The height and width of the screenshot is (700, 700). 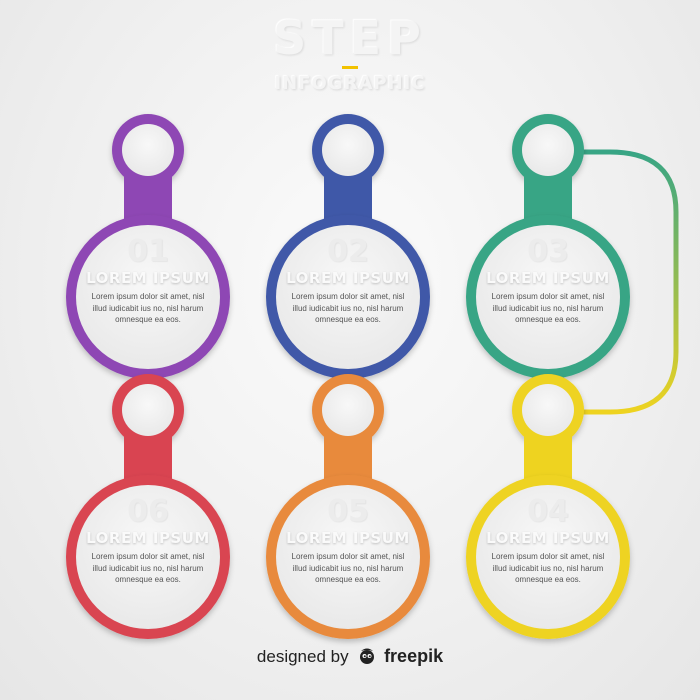 I want to click on infographic-subtitle: INFOGRAPHIC, so click(x=350, y=83).